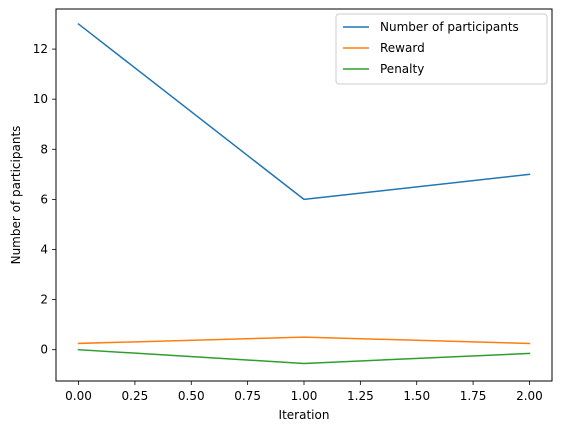  Describe the element at coordinates (16, 195) in the screenshot. I see `y-axis-label: Number of participants` at that location.